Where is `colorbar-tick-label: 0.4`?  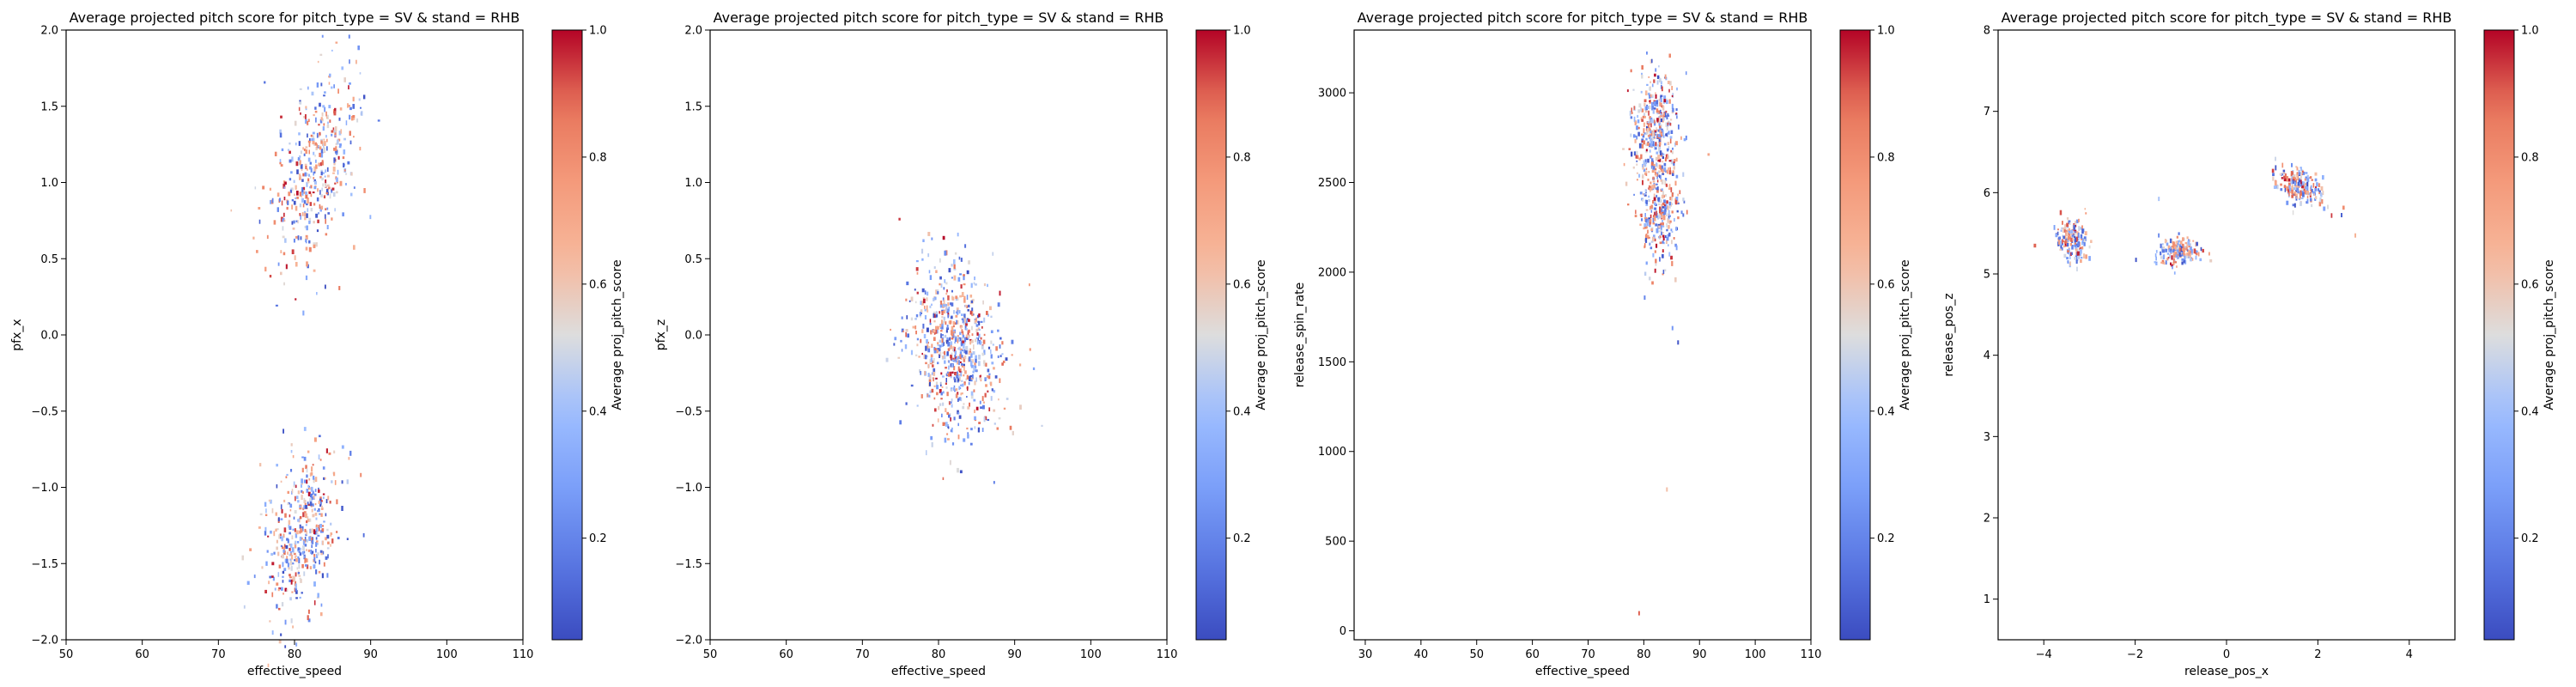
colorbar-tick-label: 0.4 is located at coordinates (1886, 411).